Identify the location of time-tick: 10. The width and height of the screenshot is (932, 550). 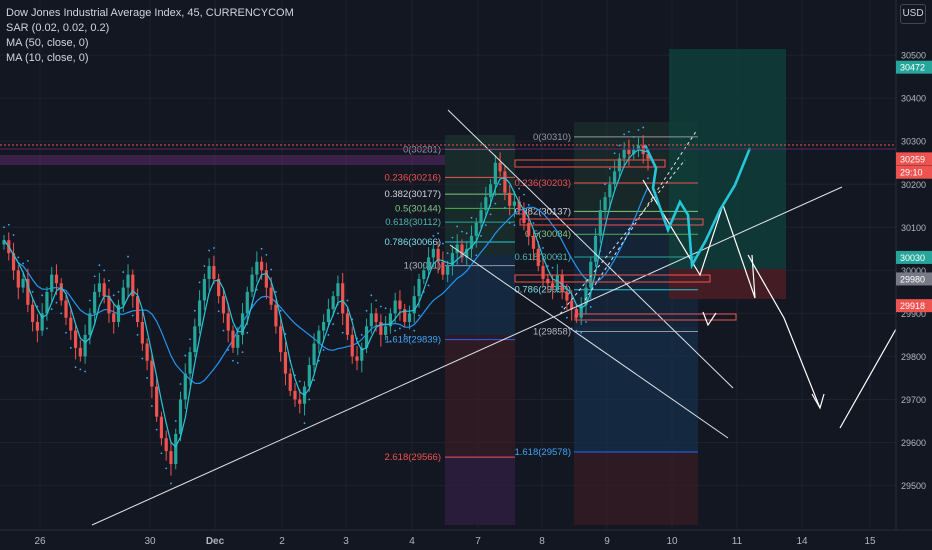
(672, 541).